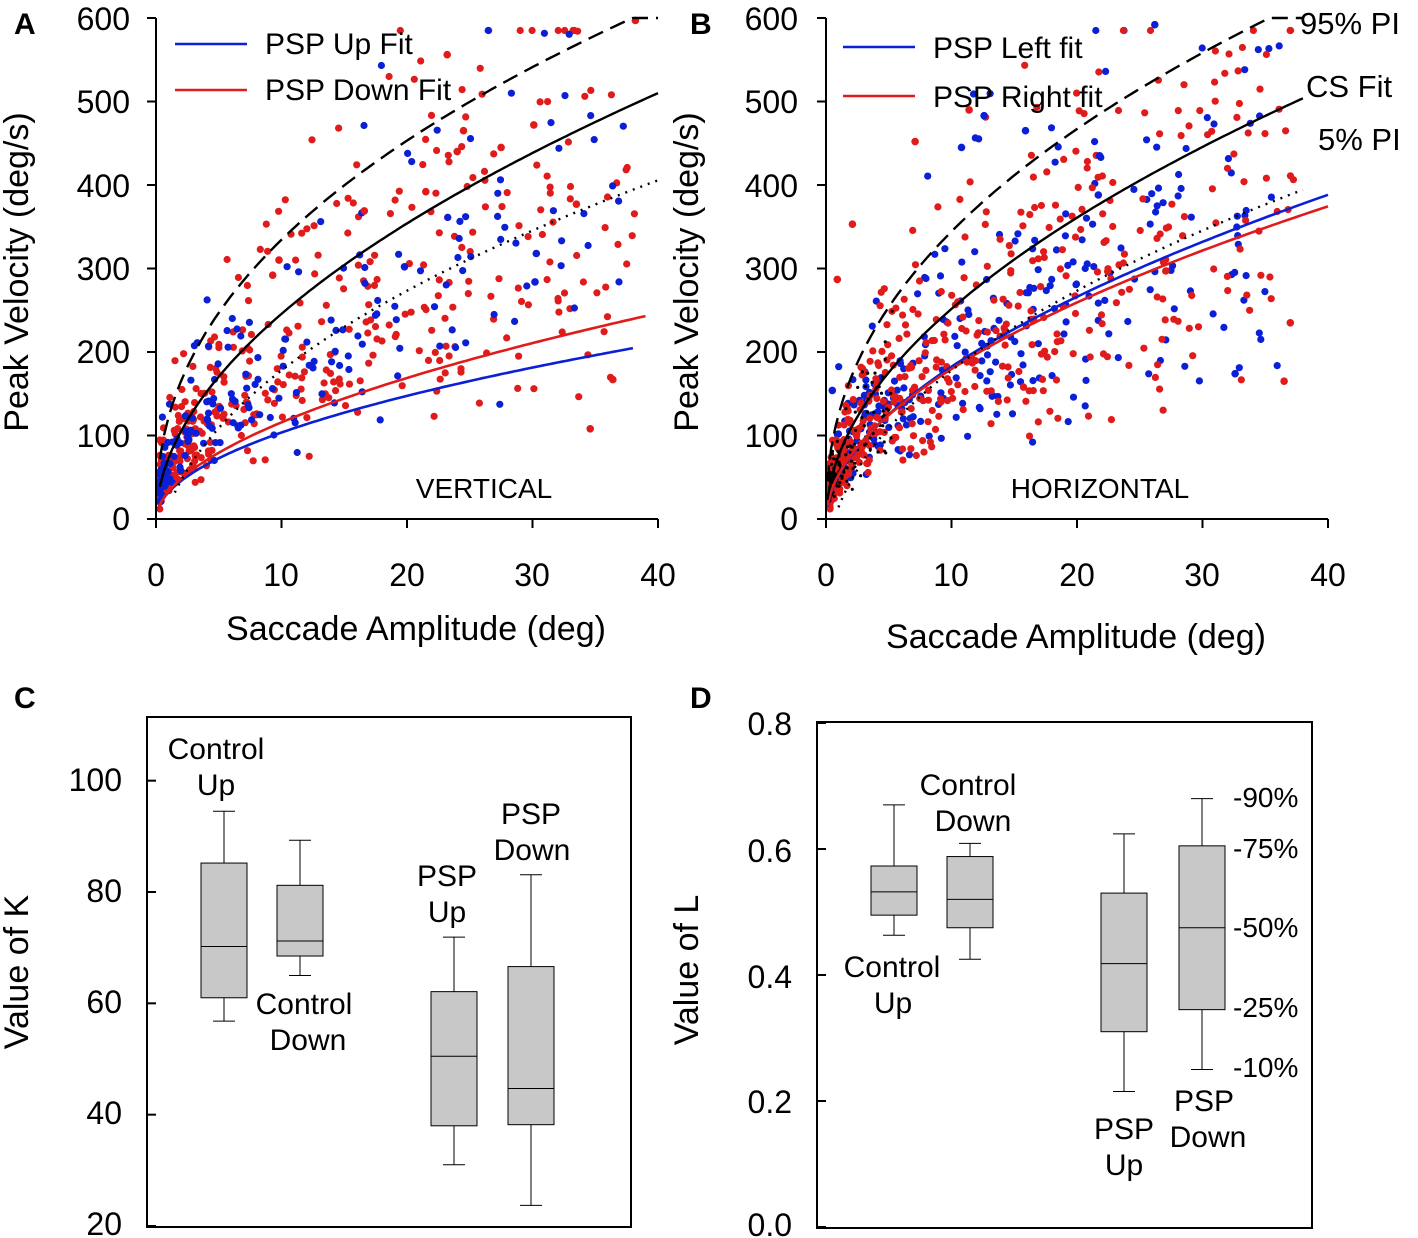 This screenshot has height=1238, width=1418. I want to click on panel-c-boxes, so click(377, 1008).